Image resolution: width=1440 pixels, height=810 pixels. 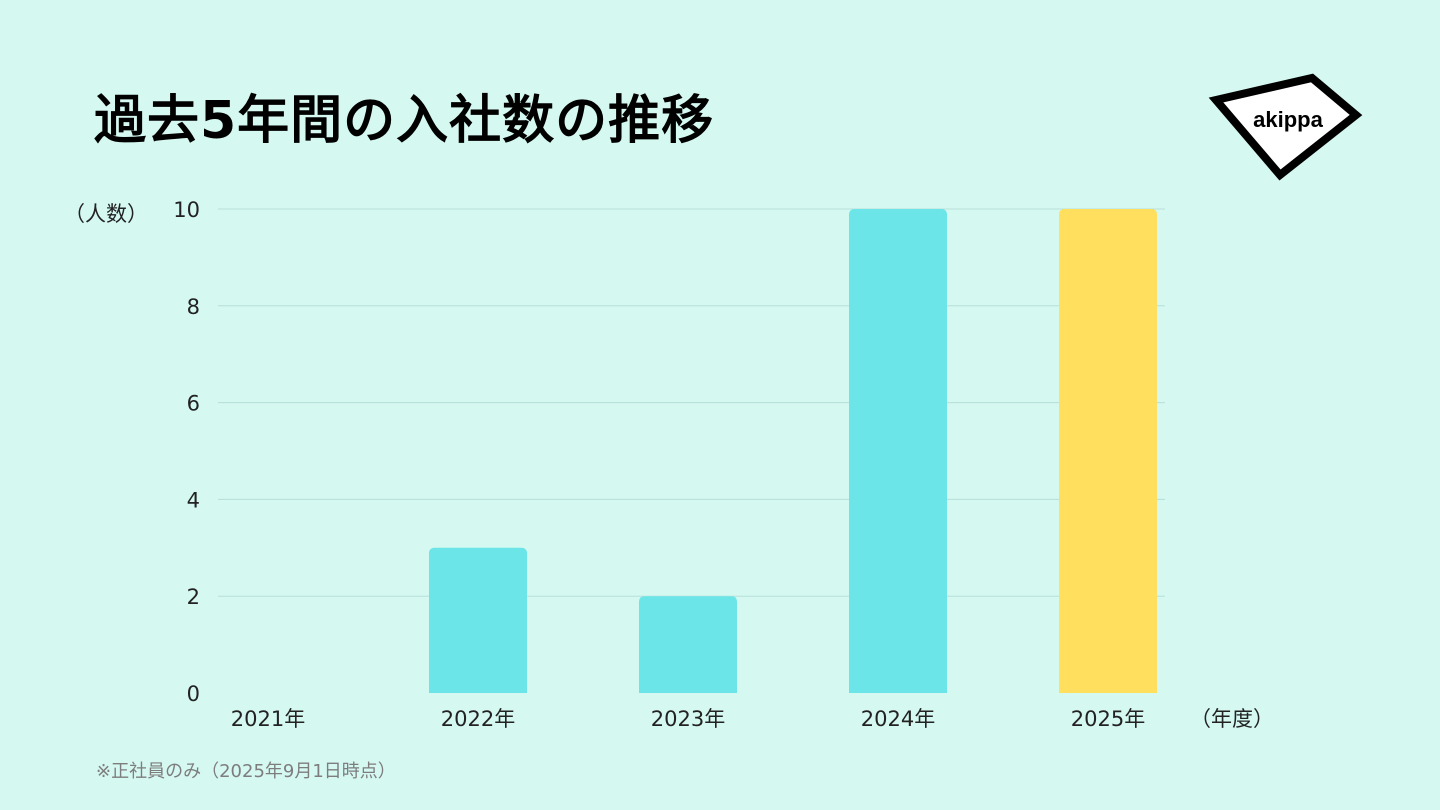 What do you see at coordinates (898, 719) in the screenshot?
I see `x-tick-label: 2024年` at bounding box center [898, 719].